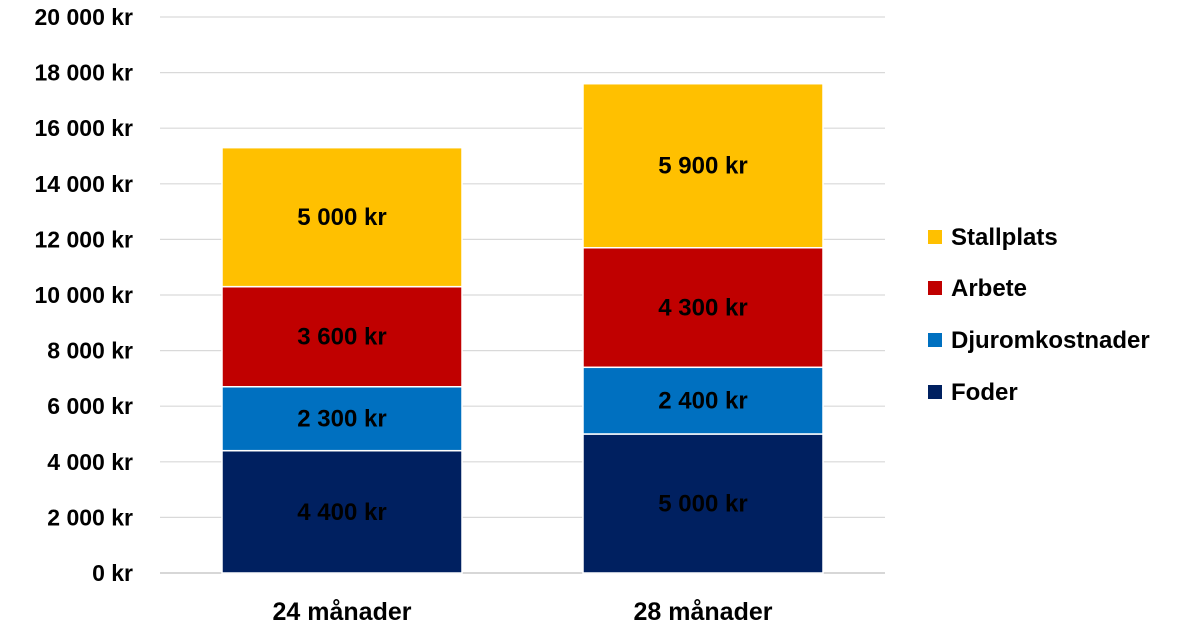 Image resolution: width=1200 pixels, height=630 pixels. I want to click on y-tick-label: 8 000 kr, so click(90, 351).